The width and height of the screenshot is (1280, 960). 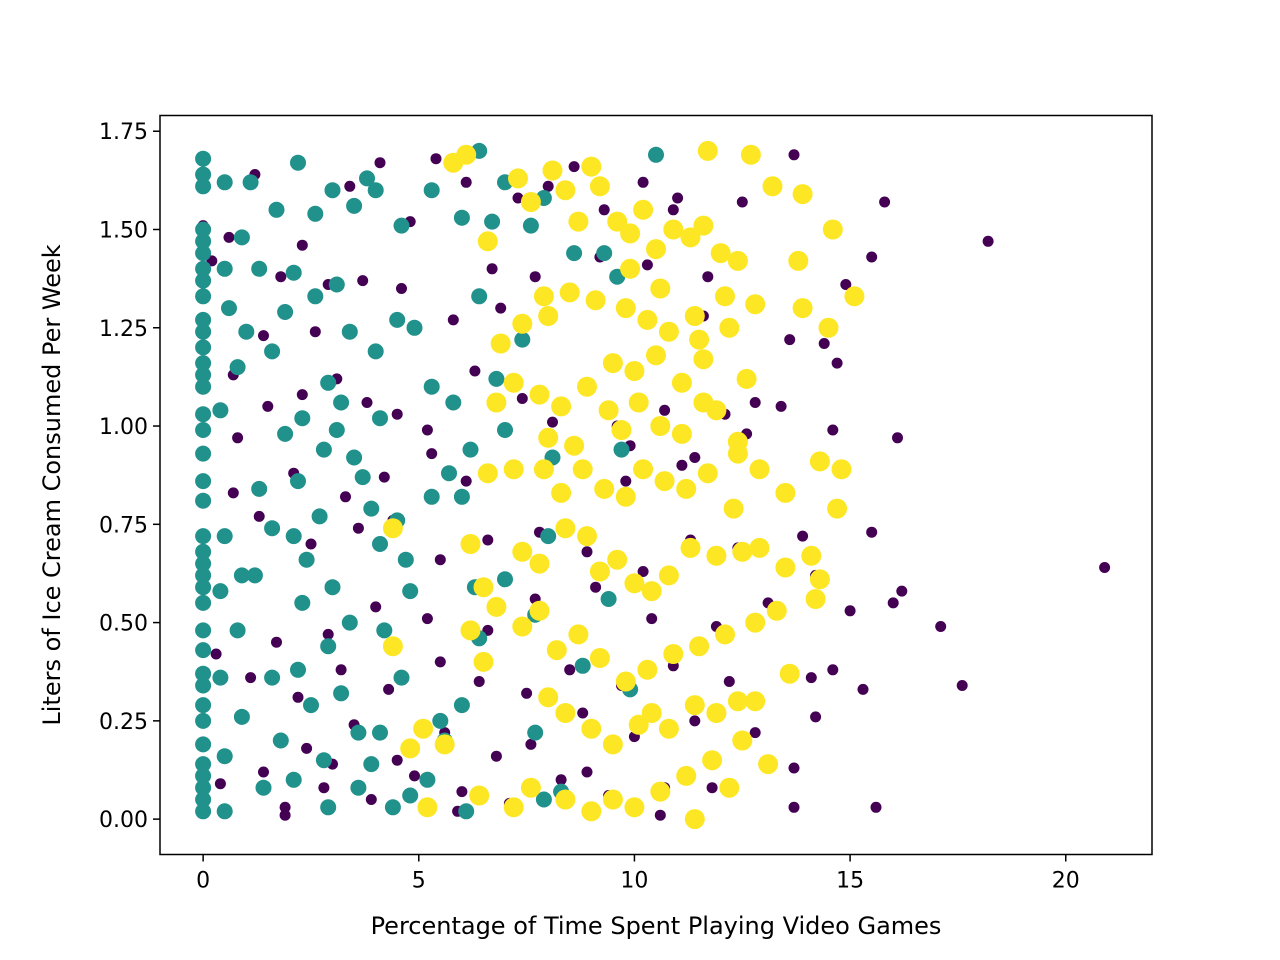 I want to click on y-axis-ticks: 0.00 0.25 0.50 0.75 1.00 1.25 1.50 1.75, so click(x=129, y=476).